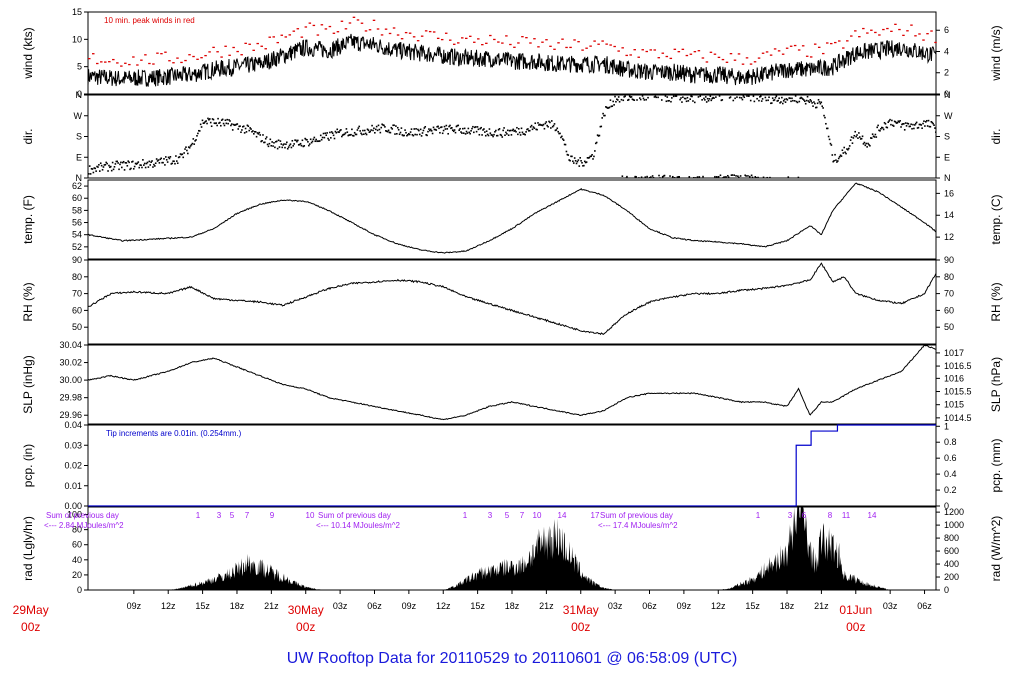 Image resolution: width=1024 pixels, height=700 pixels. What do you see at coordinates (272, 515) in the screenshot?
I see `radiation-hour-mark: 9` at bounding box center [272, 515].